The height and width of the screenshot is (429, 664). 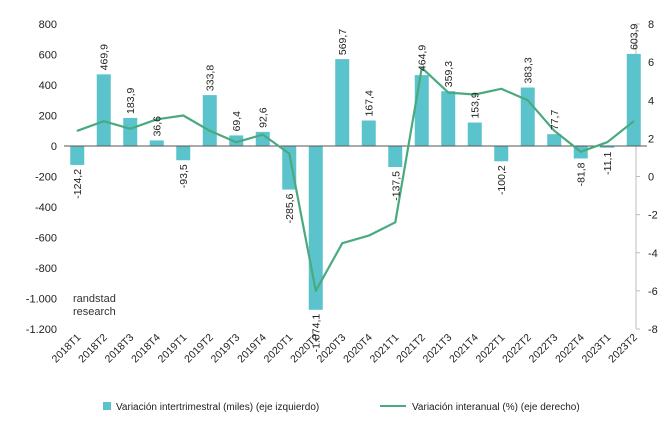 I want to click on watermark-line-1: randstad, so click(x=94, y=299).